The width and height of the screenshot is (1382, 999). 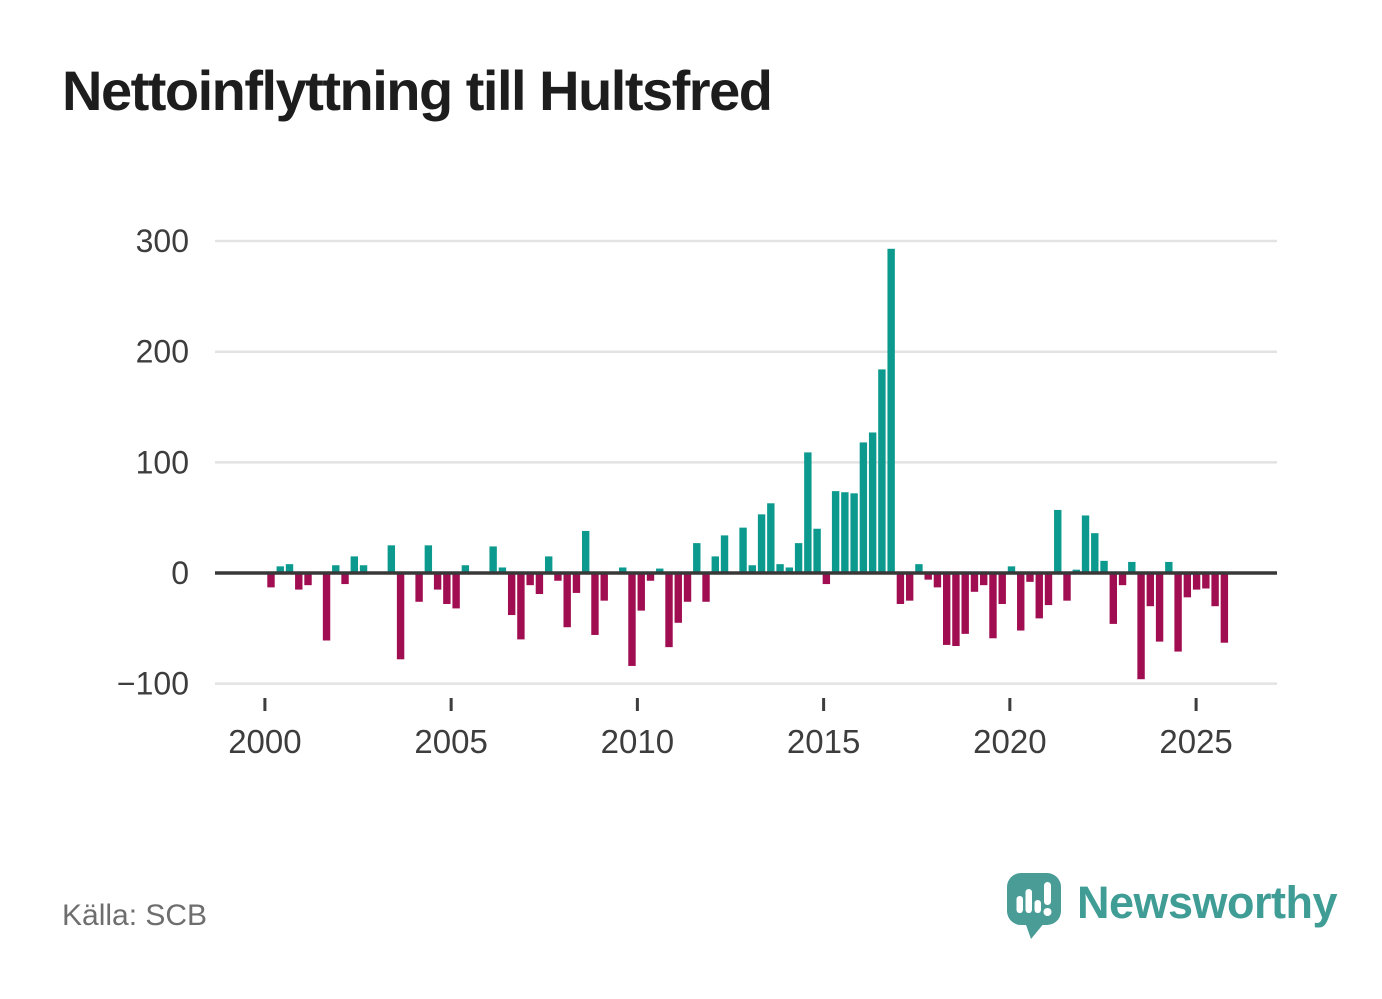 What do you see at coordinates (1047, 893) in the screenshot?
I see `logo-exclamation-stem-icon` at bounding box center [1047, 893].